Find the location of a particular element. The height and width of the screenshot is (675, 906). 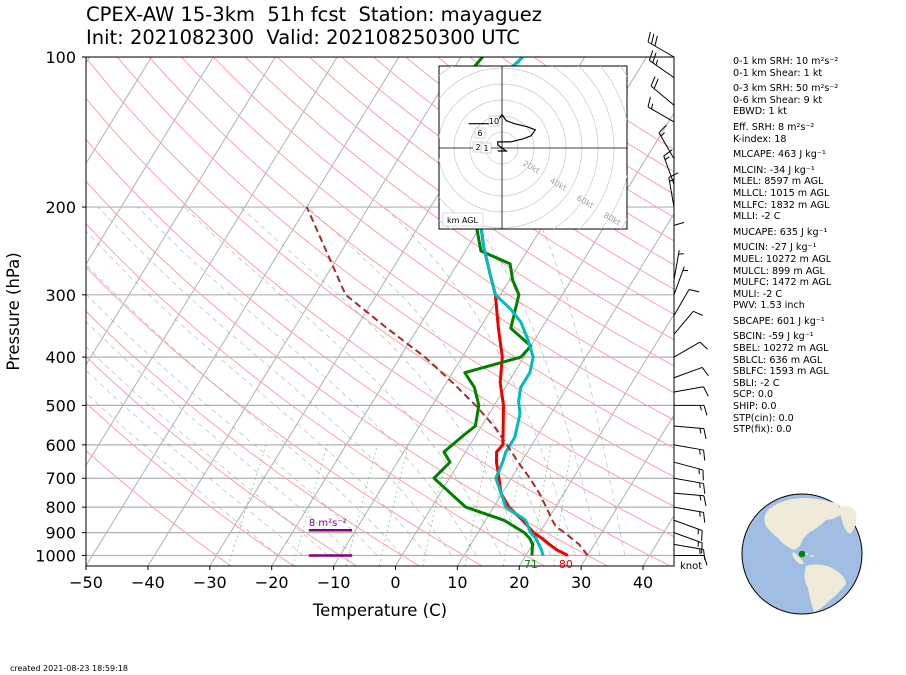

x-tick-label: −10 is located at coordinates (334, 582).